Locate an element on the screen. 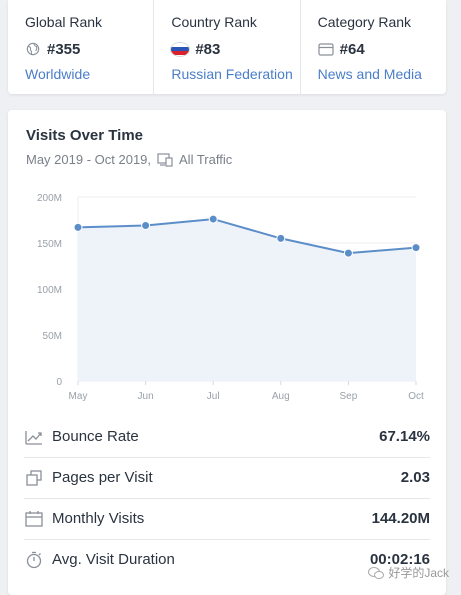 The width and height of the screenshot is (461, 595). globe-icon is located at coordinates (33, 49).